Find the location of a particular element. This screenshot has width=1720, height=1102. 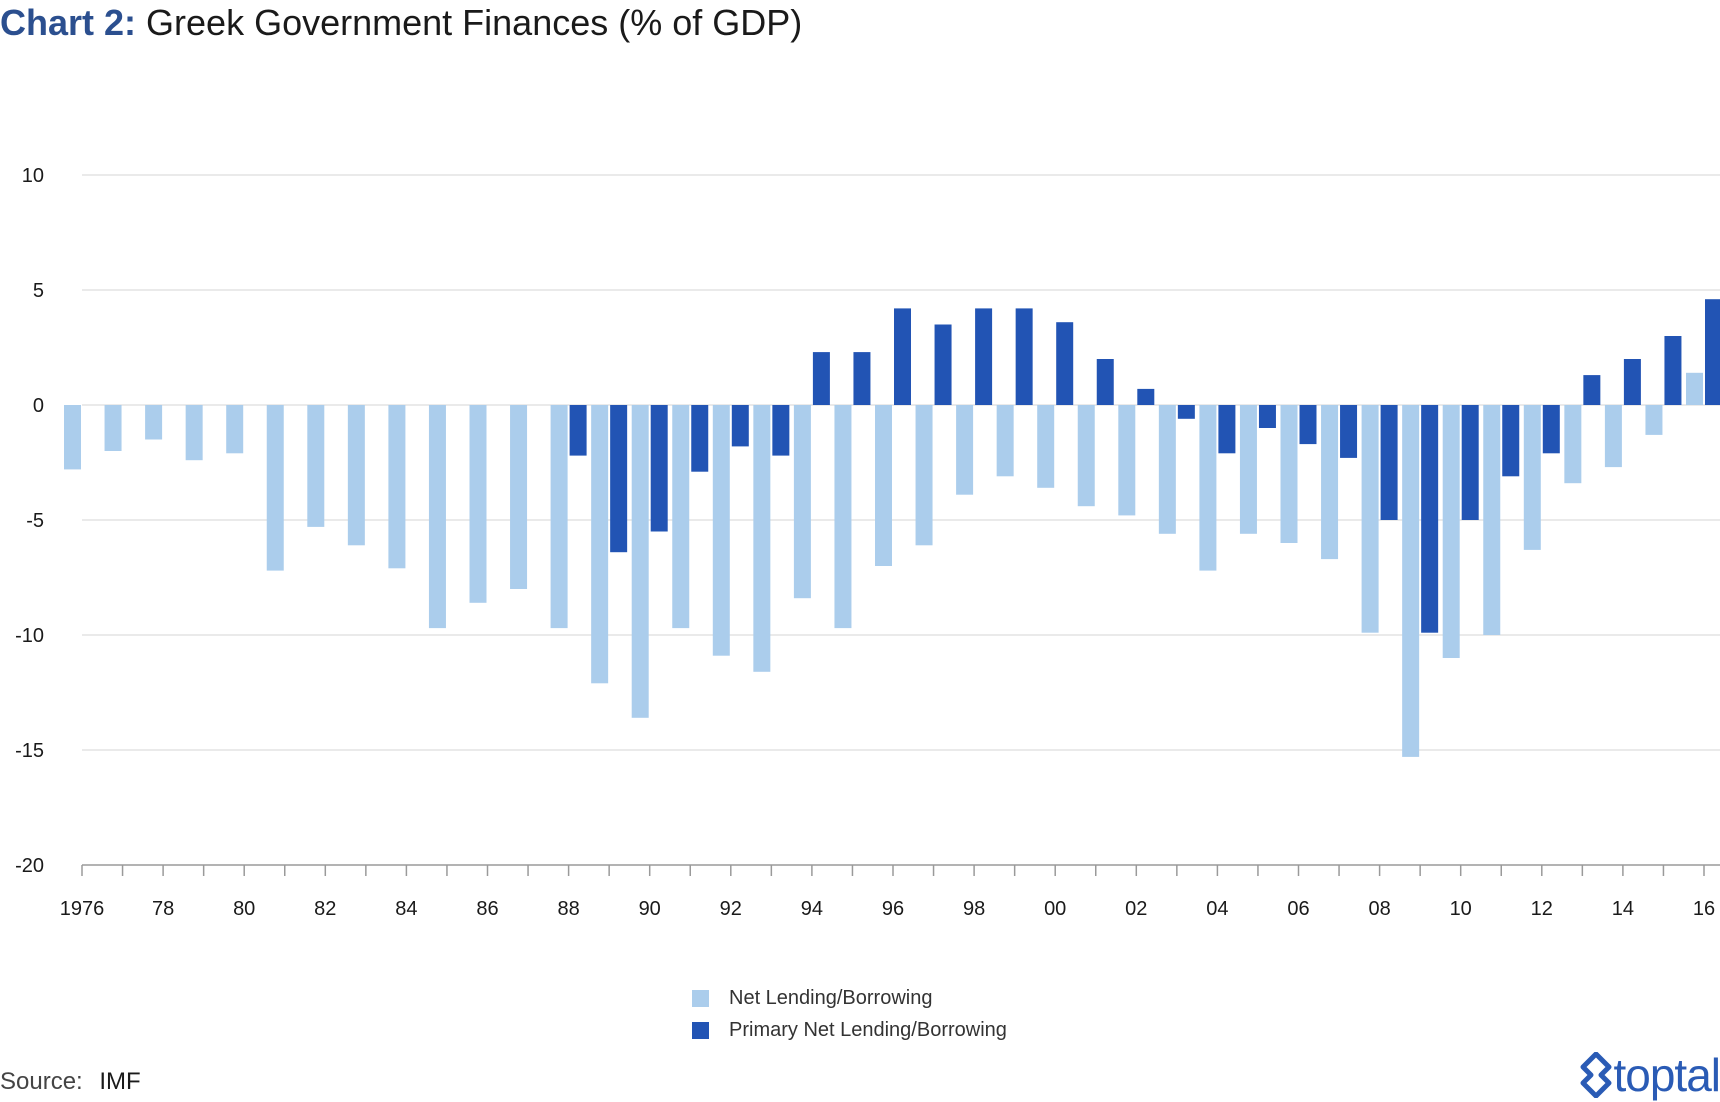

chart-title-text: Greek Government Finances (% of GDP) is located at coordinates (474, 22).